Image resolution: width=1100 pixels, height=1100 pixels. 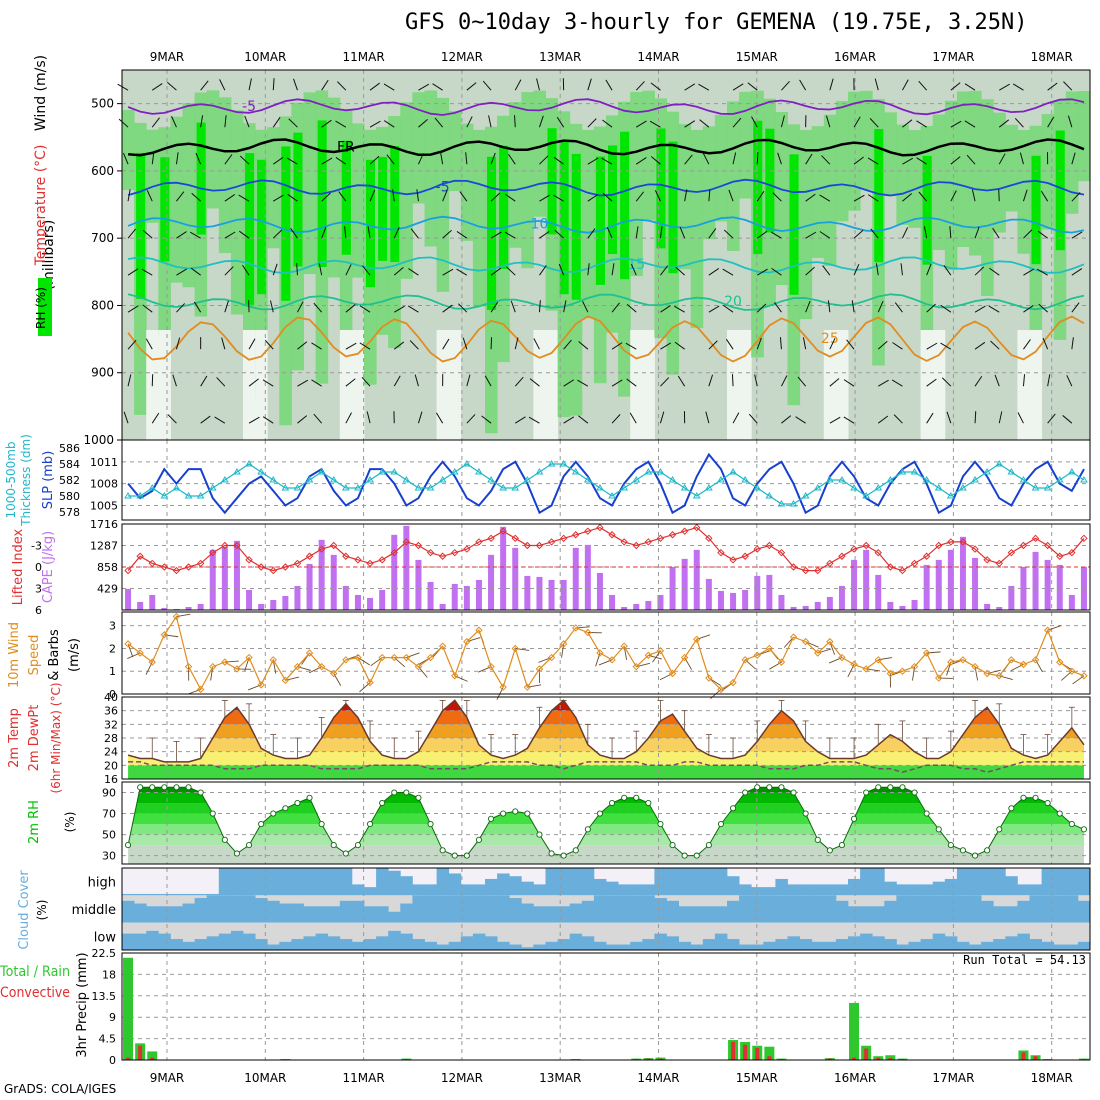 What do you see at coordinates (24, 910) in the screenshot?
I see `cloud-axis-label: Cloud Cover` at bounding box center [24, 910].